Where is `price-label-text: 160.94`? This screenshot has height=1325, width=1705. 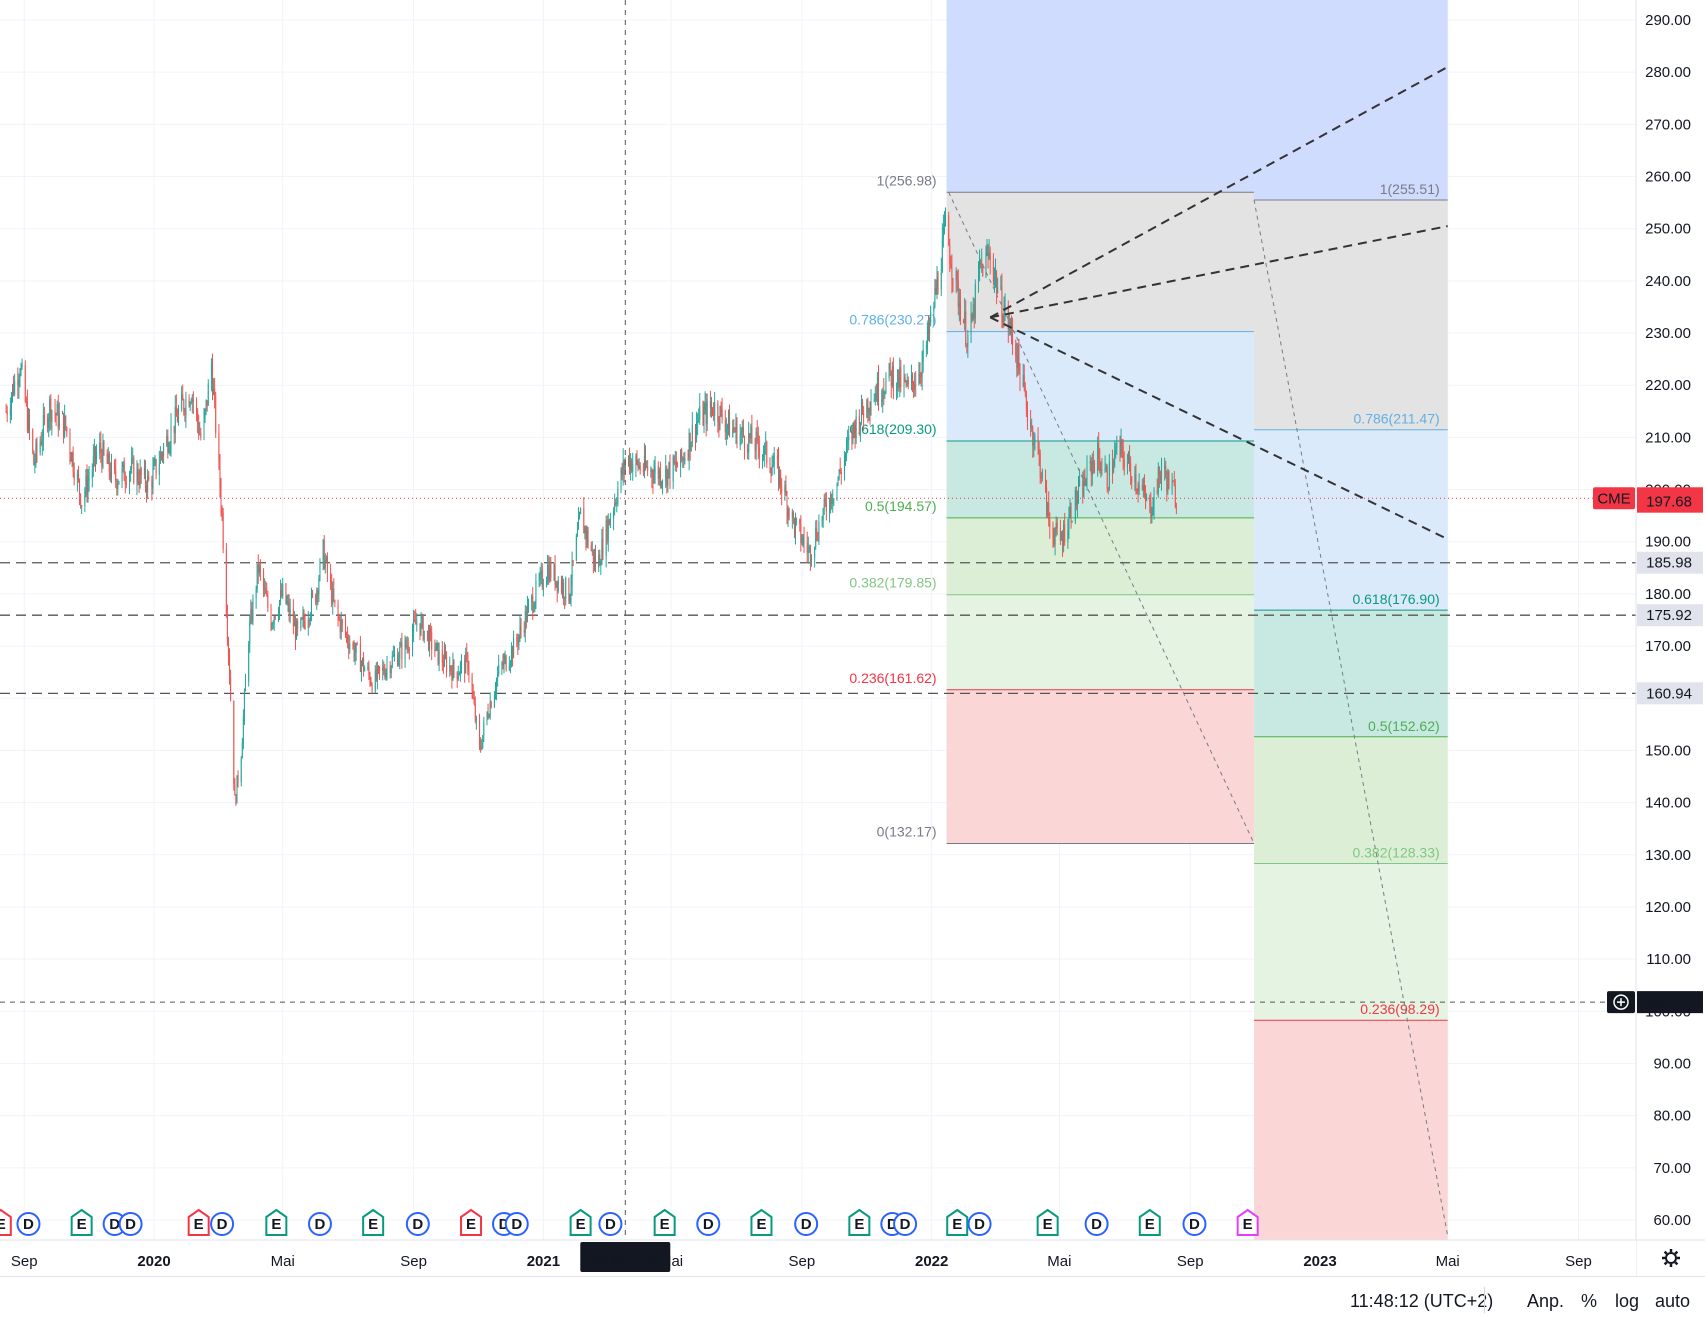
price-label-text: 160.94 is located at coordinates (1669, 693).